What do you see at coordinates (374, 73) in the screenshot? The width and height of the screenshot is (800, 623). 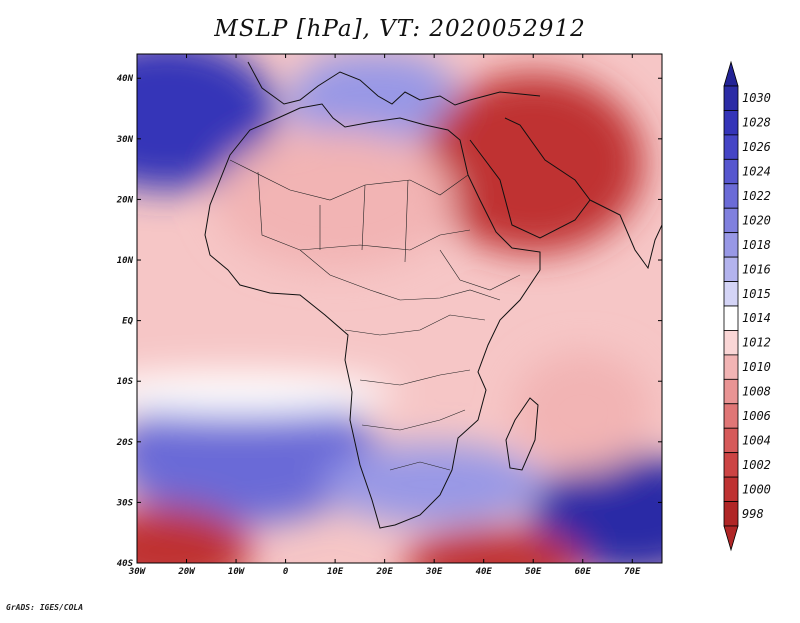 I see `europe-high` at bounding box center [374, 73].